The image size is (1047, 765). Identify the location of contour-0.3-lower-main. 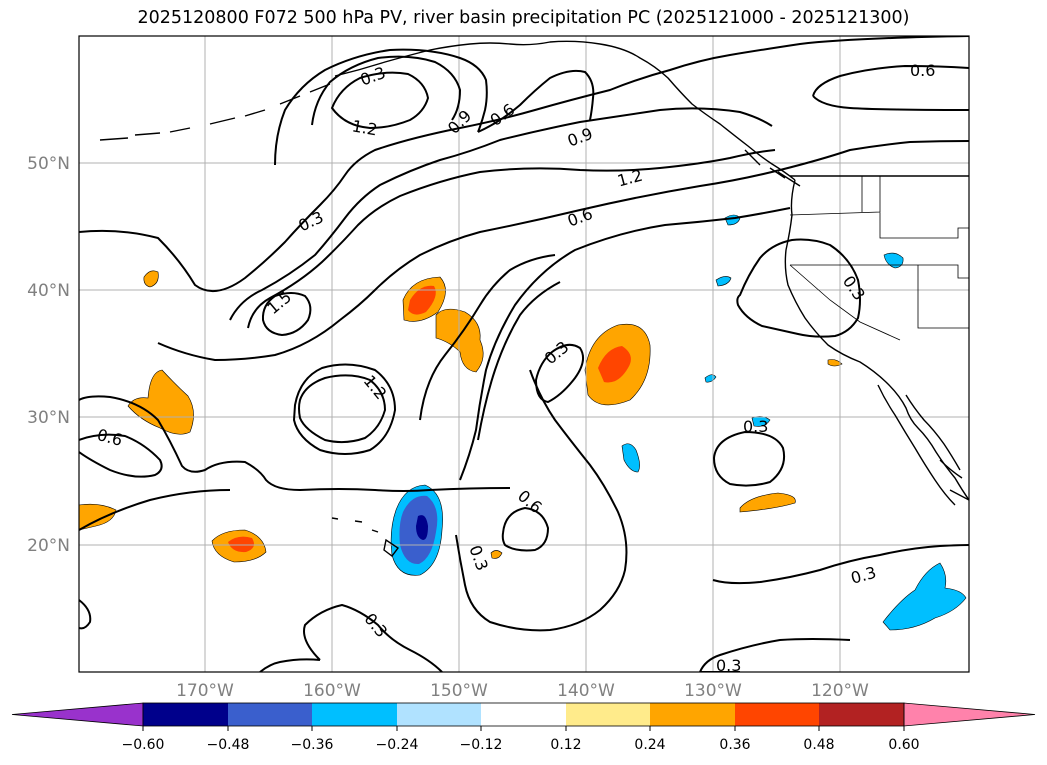
(625, 344).